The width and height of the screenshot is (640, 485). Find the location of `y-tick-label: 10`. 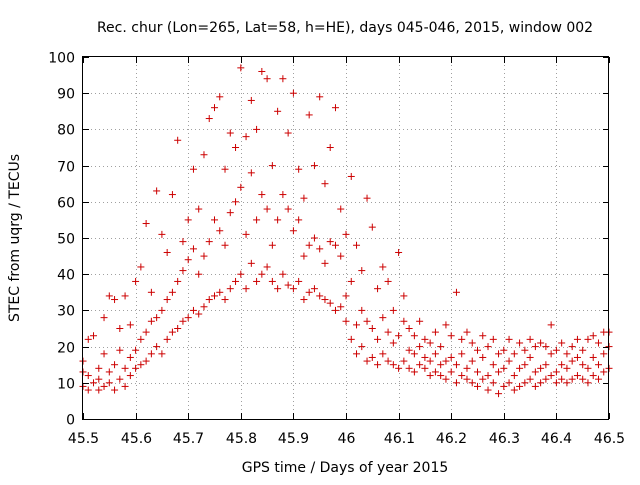

y-tick-label: 10 is located at coordinates (66, 385).